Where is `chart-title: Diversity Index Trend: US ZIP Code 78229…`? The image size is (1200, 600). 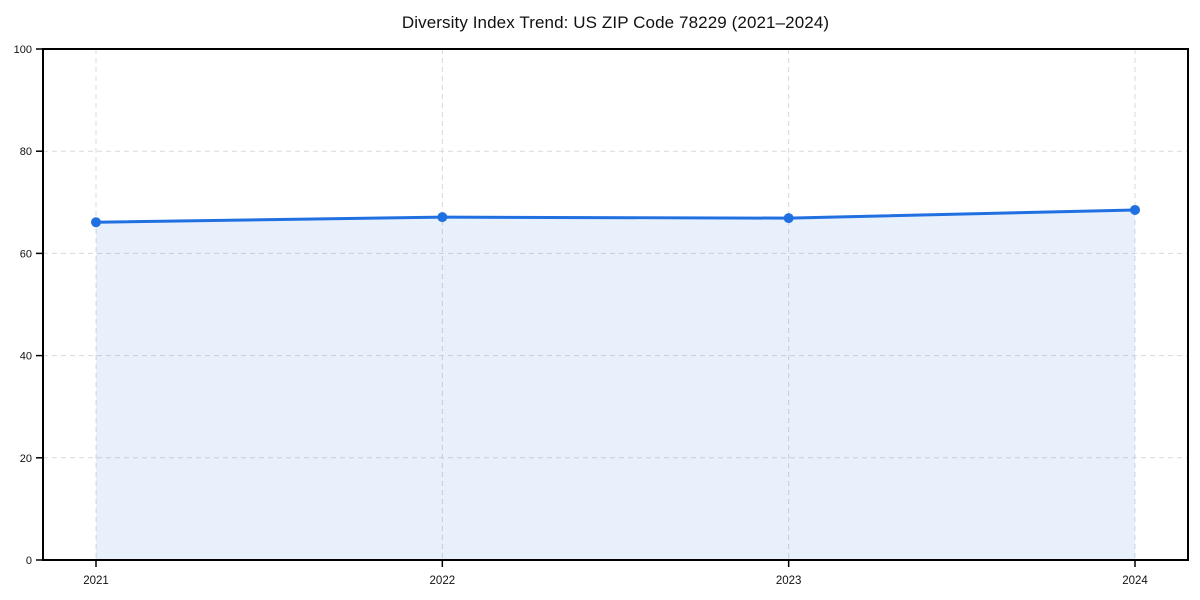 chart-title: Diversity Index Trend: US ZIP Code 78229… is located at coordinates (615, 22).